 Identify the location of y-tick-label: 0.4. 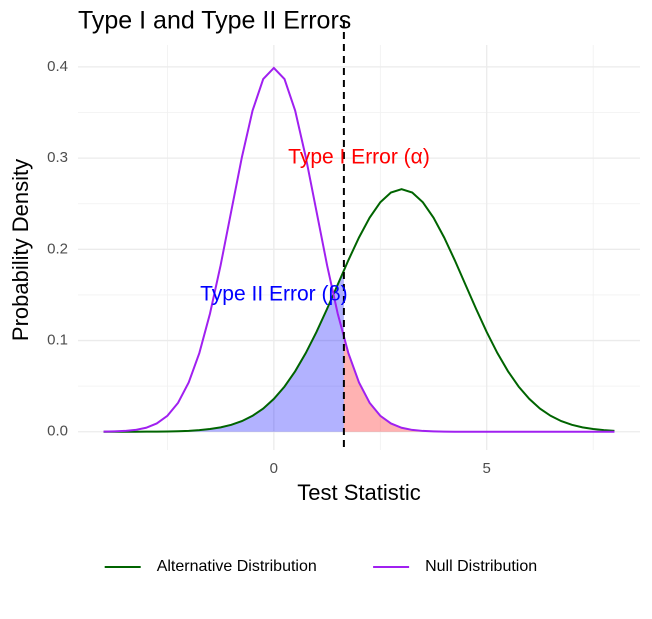
(57, 66).